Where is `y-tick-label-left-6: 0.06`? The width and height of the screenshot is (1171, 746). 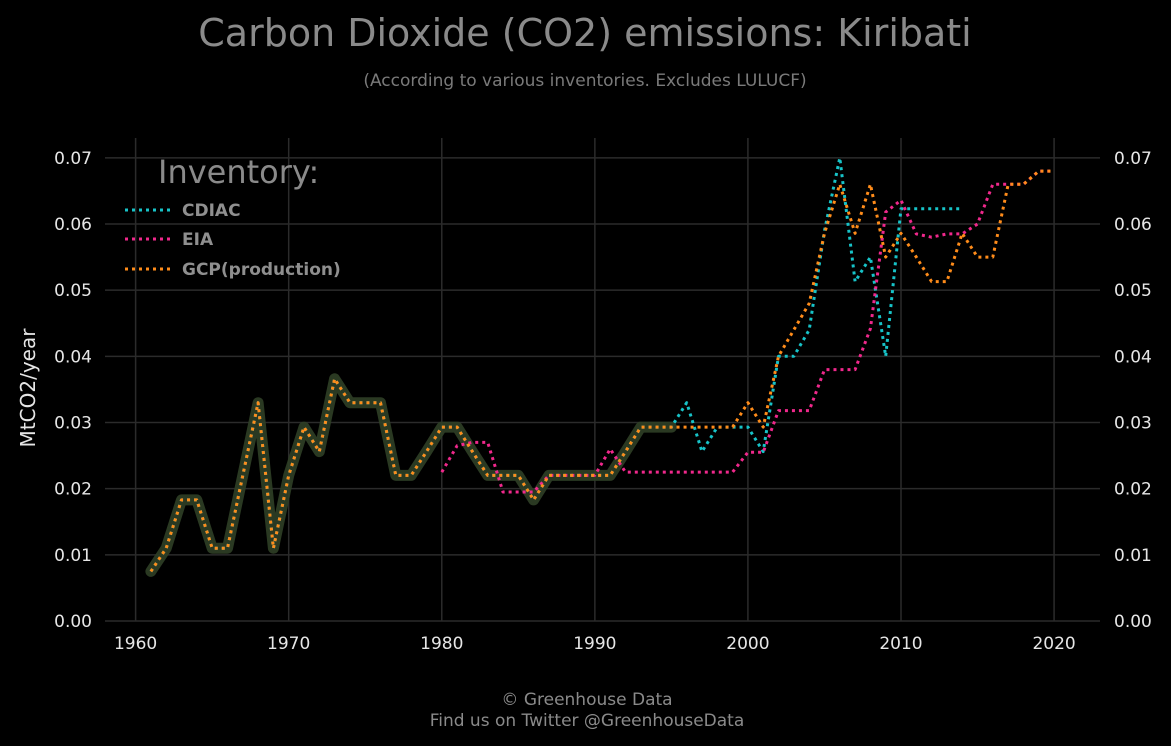
y-tick-label-left-6: 0.06 is located at coordinates (73, 225).